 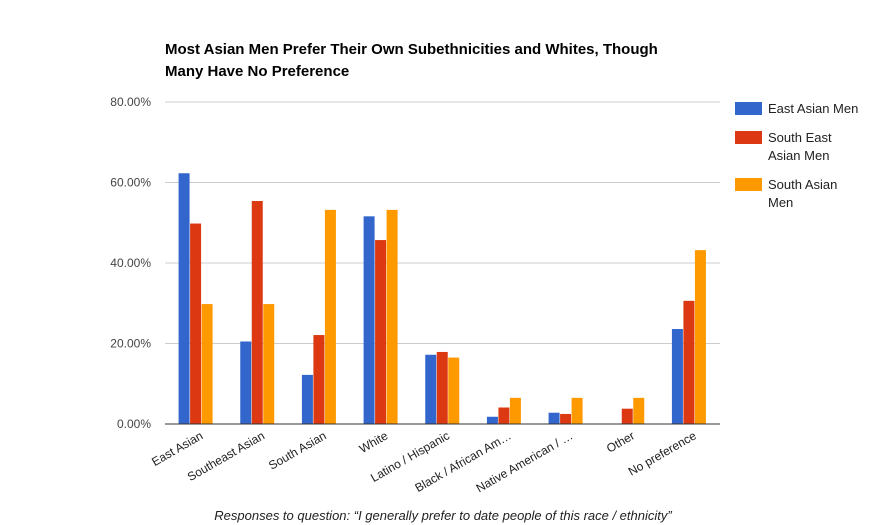 I want to click on y-axis-ticks: 0.00% 20.00% 40.00% 60.00% 80.00%, so click(x=130, y=263).